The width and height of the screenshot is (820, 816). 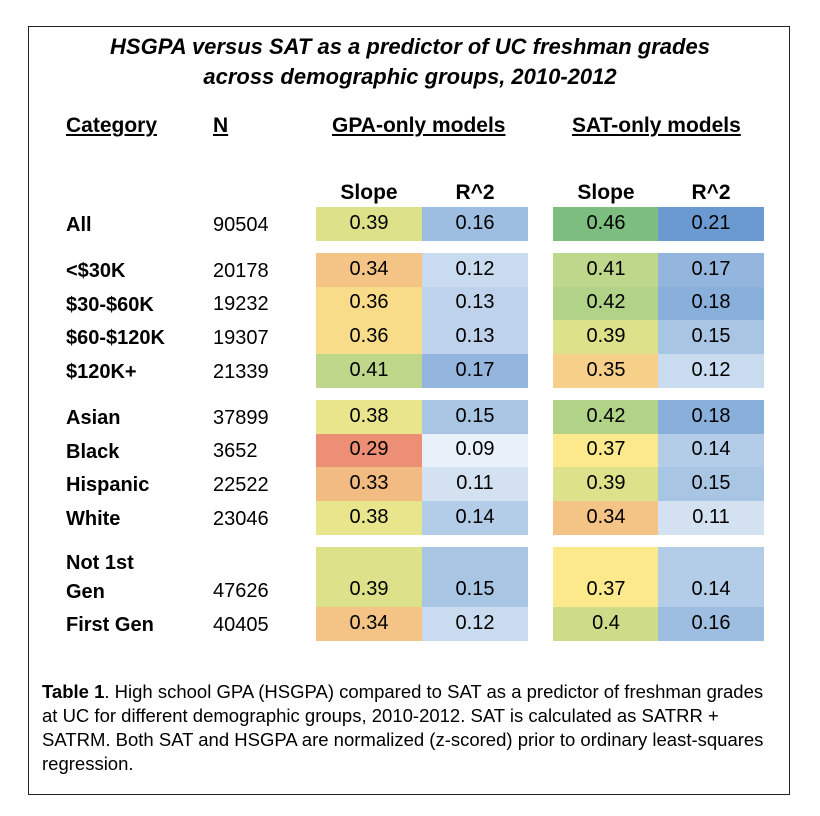 What do you see at coordinates (93, 452) in the screenshot?
I see `row-label: Black` at bounding box center [93, 452].